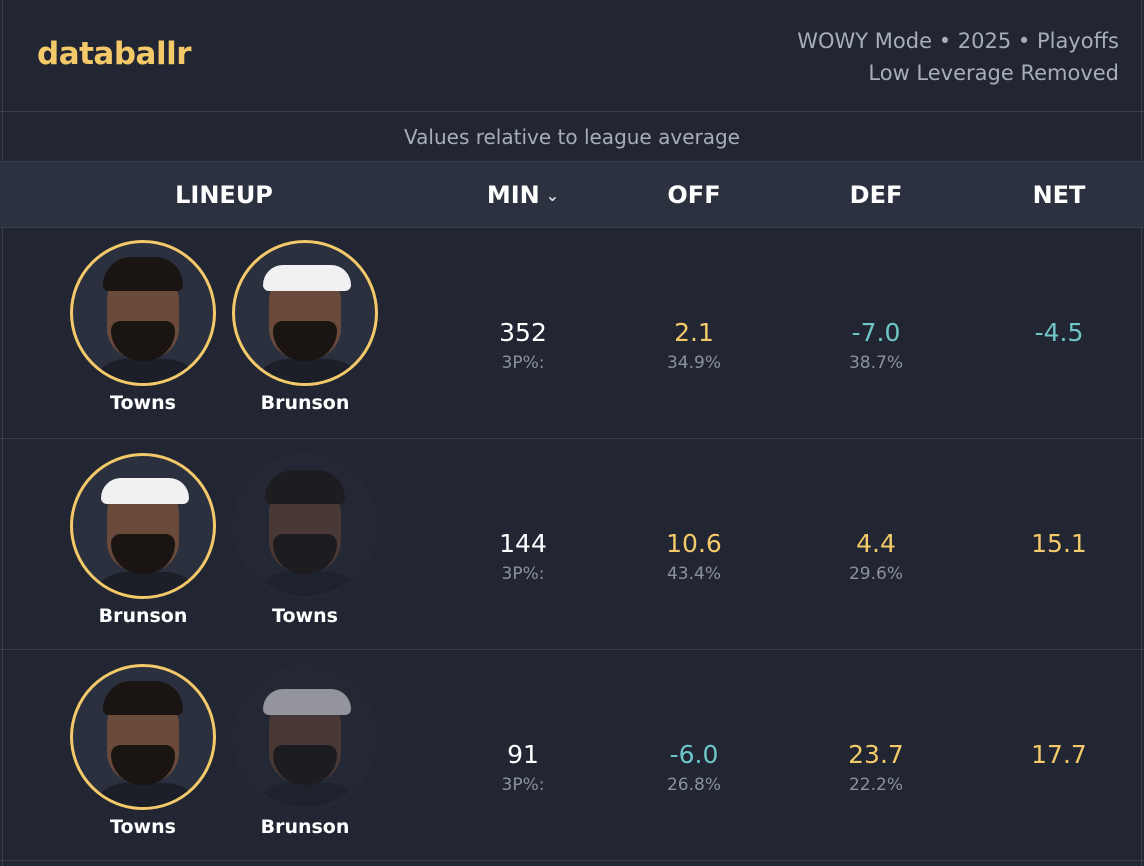  Describe the element at coordinates (552, 195) in the screenshot. I see `chevron-down-icon: ⌄` at that location.